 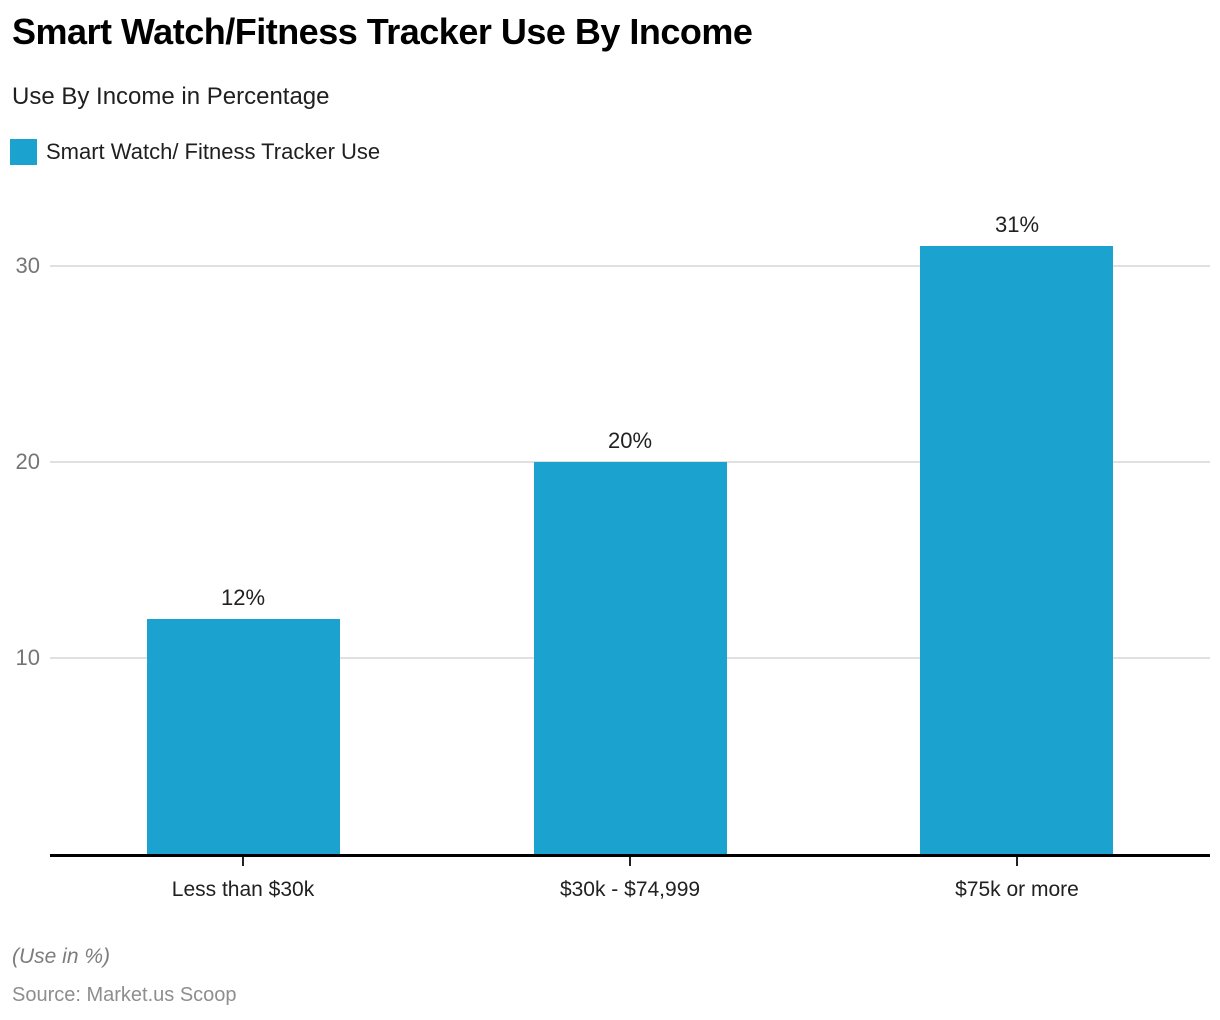 What do you see at coordinates (171, 96) in the screenshot?
I see `chart-subtitle: Use By Income in Percentage` at bounding box center [171, 96].